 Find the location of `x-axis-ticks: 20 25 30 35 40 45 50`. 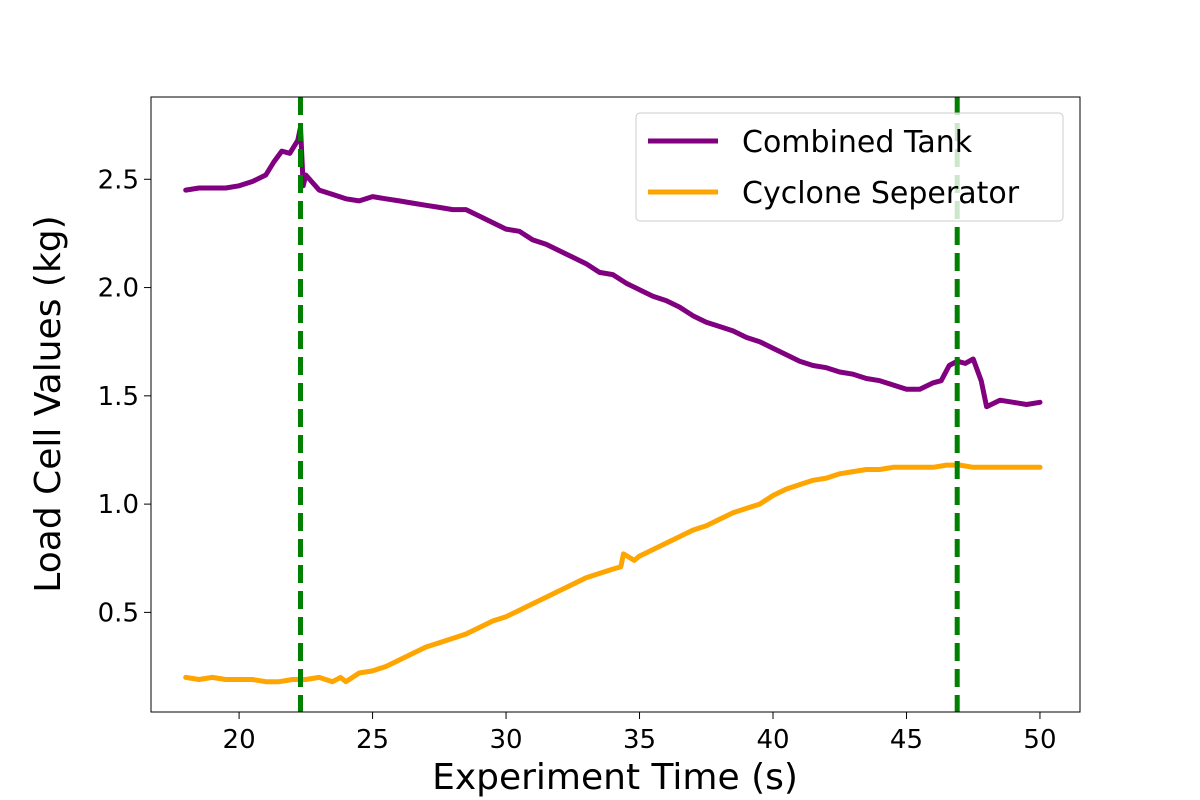

x-axis-ticks: 20 25 30 35 40 45 50 is located at coordinates (640, 733).